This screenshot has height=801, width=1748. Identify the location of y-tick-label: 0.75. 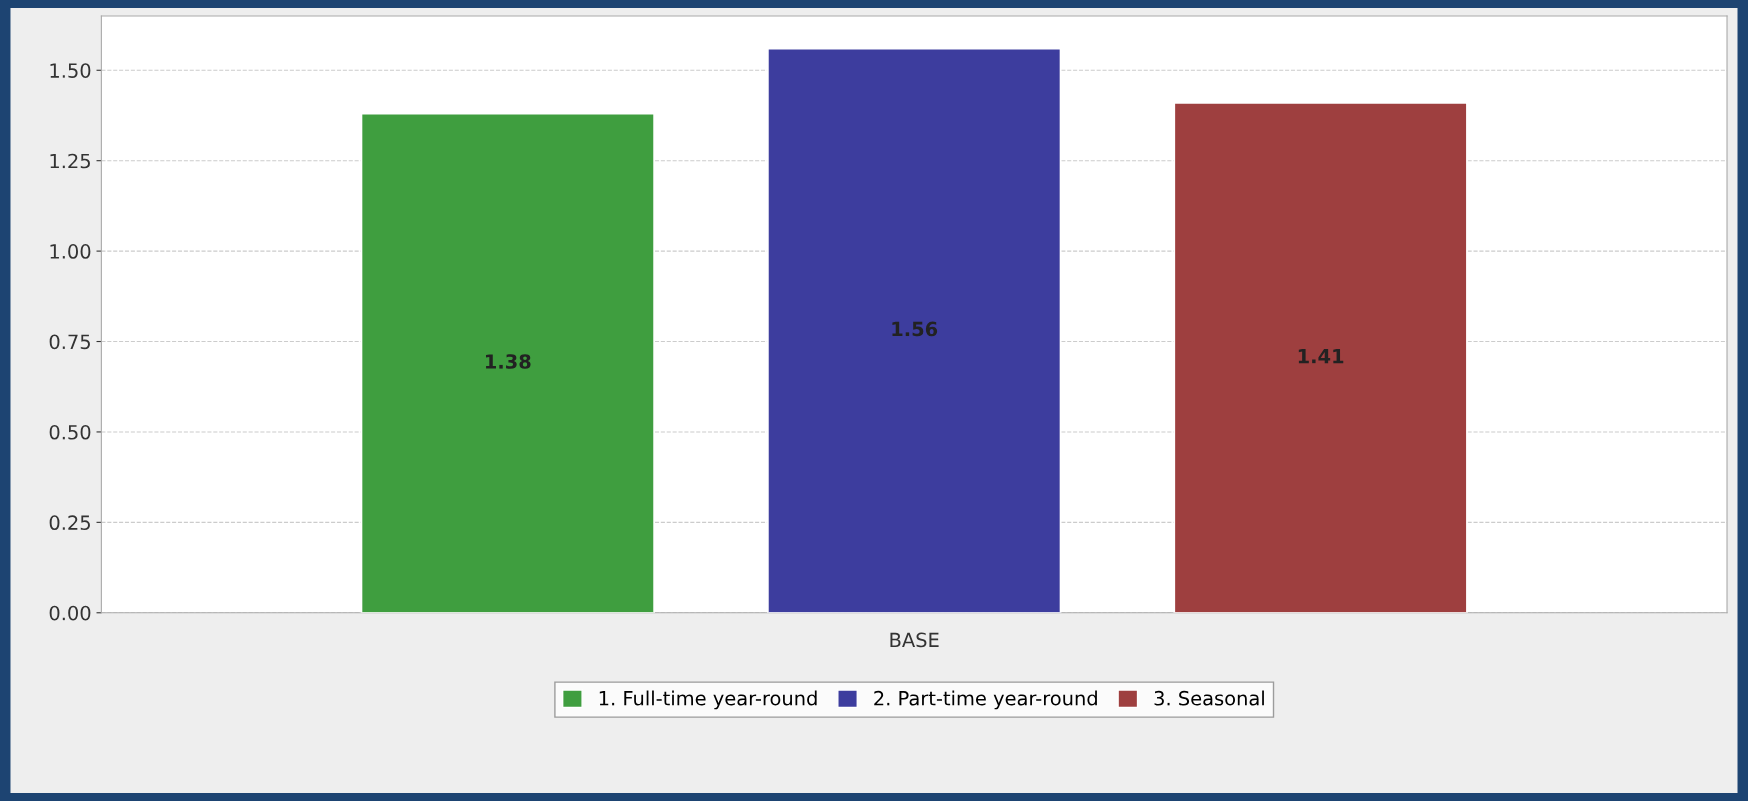
(69, 342).